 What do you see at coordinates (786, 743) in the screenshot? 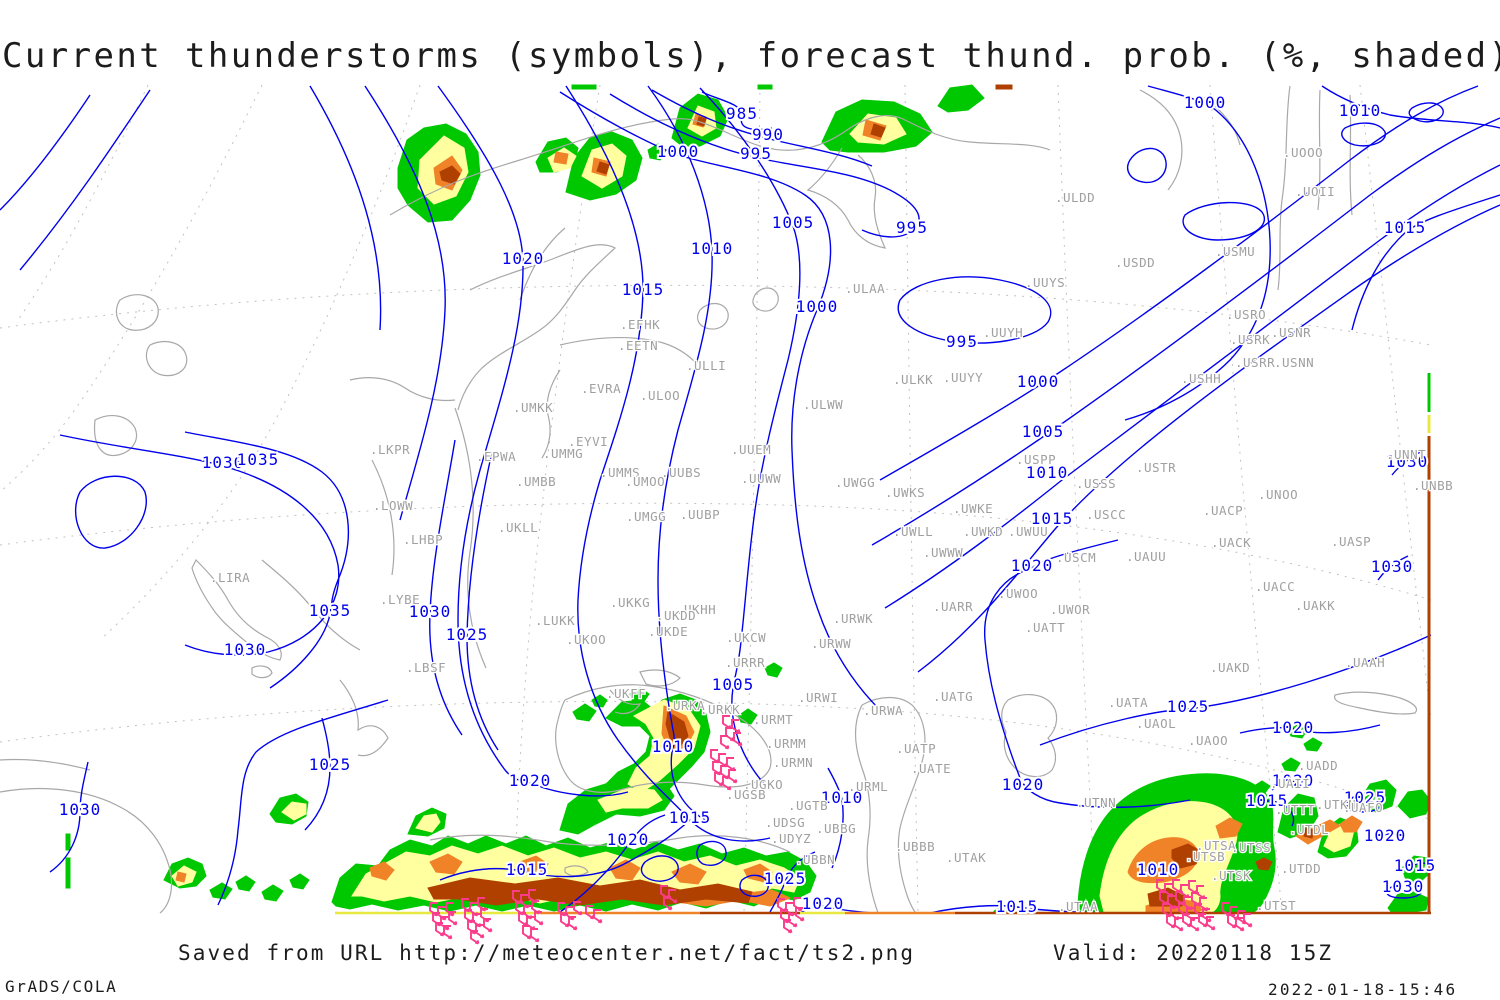
I see `station-label: .URMM` at bounding box center [786, 743].